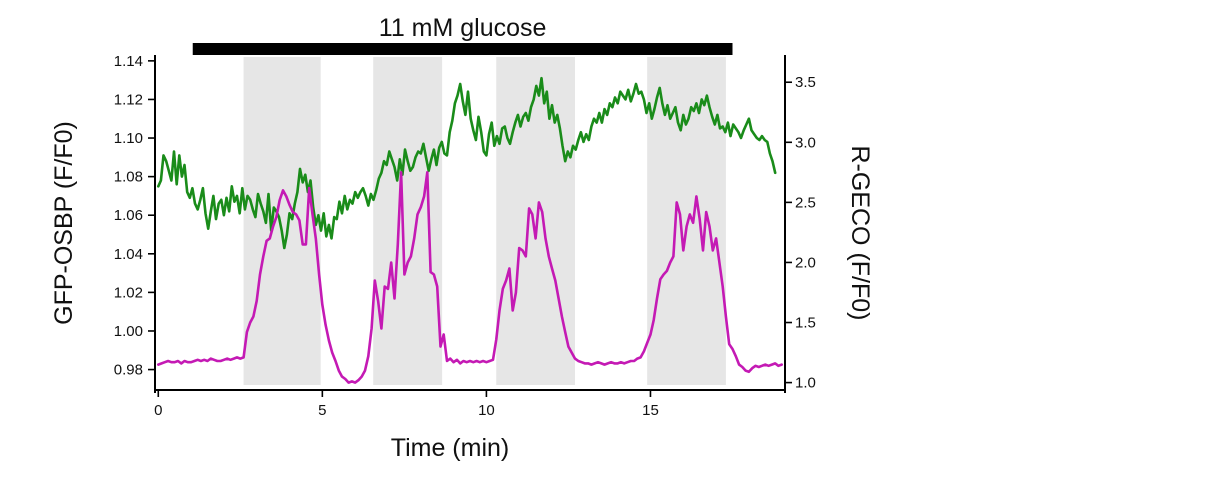 Image resolution: width=1232 pixels, height=492 pixels. Describe the element at coordinates (650, 410) in the screenshot. I see `x-tick-label: 15` at that location.